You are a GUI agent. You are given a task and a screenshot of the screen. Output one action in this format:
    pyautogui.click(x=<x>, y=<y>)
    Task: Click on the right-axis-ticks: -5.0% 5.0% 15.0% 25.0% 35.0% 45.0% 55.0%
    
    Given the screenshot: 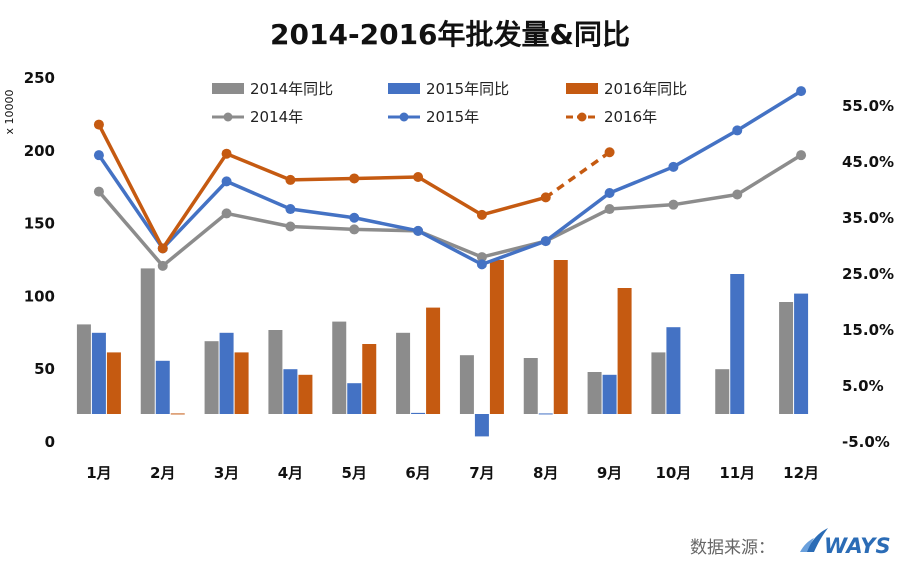 What is the action you would take?
    pyautogui.click(x=868, y=274)
    